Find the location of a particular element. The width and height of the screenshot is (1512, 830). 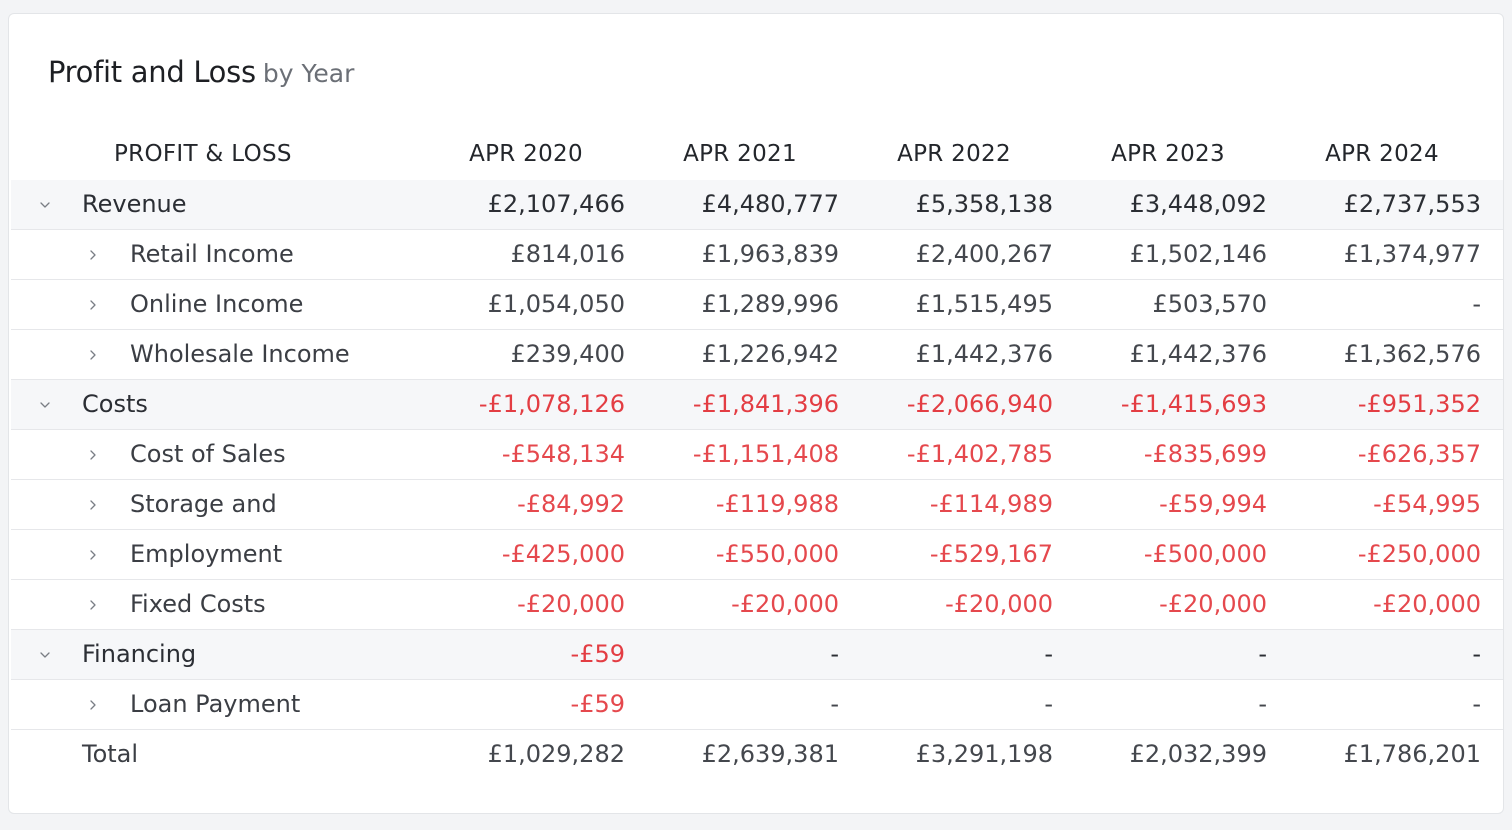

column-header-apr-2020: APR 2020 is located at coordinates (526, 154).